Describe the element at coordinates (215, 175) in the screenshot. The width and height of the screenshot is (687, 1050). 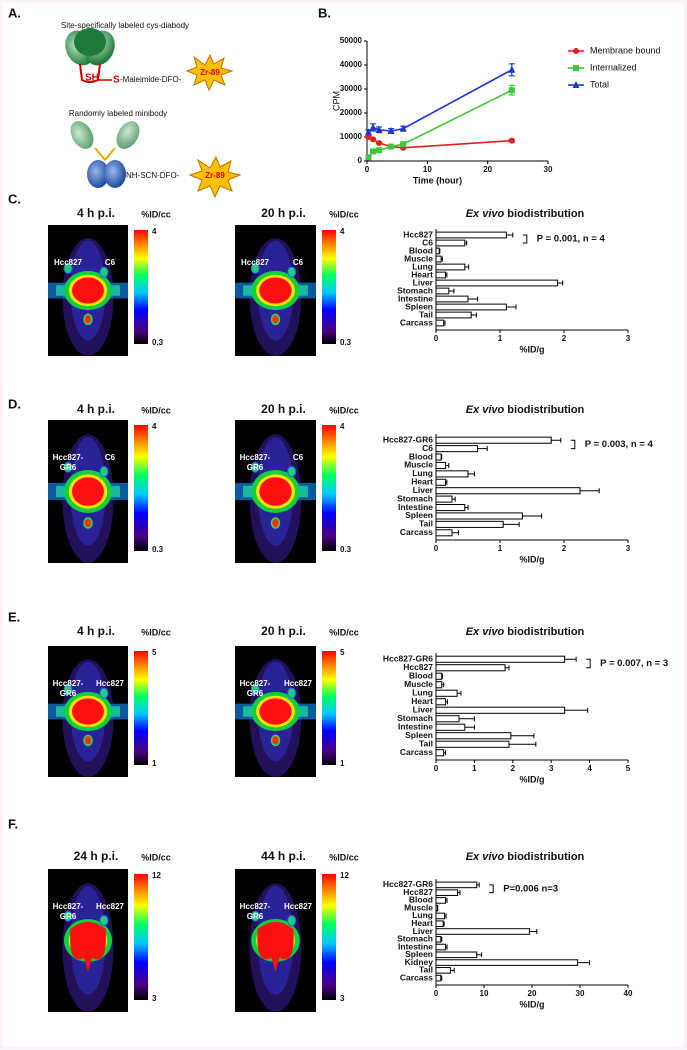
I see `isotope-label: Zr-89` at that location.